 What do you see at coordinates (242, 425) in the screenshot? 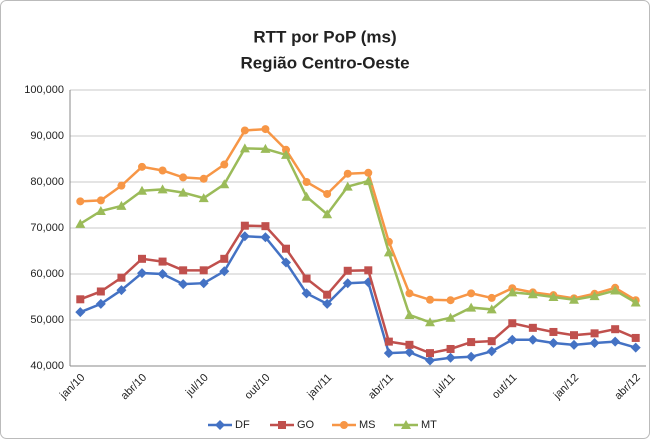
I see `legend-label: DF` at bounding box center [242, 425].